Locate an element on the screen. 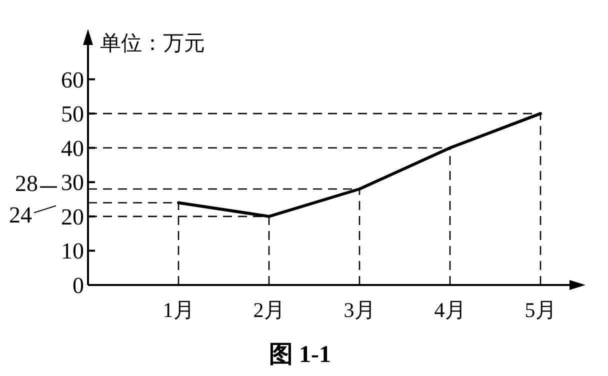 The width and height of the screenshot is (608, 376). ref-line-label: 28 is located at coordinates (26, 183).